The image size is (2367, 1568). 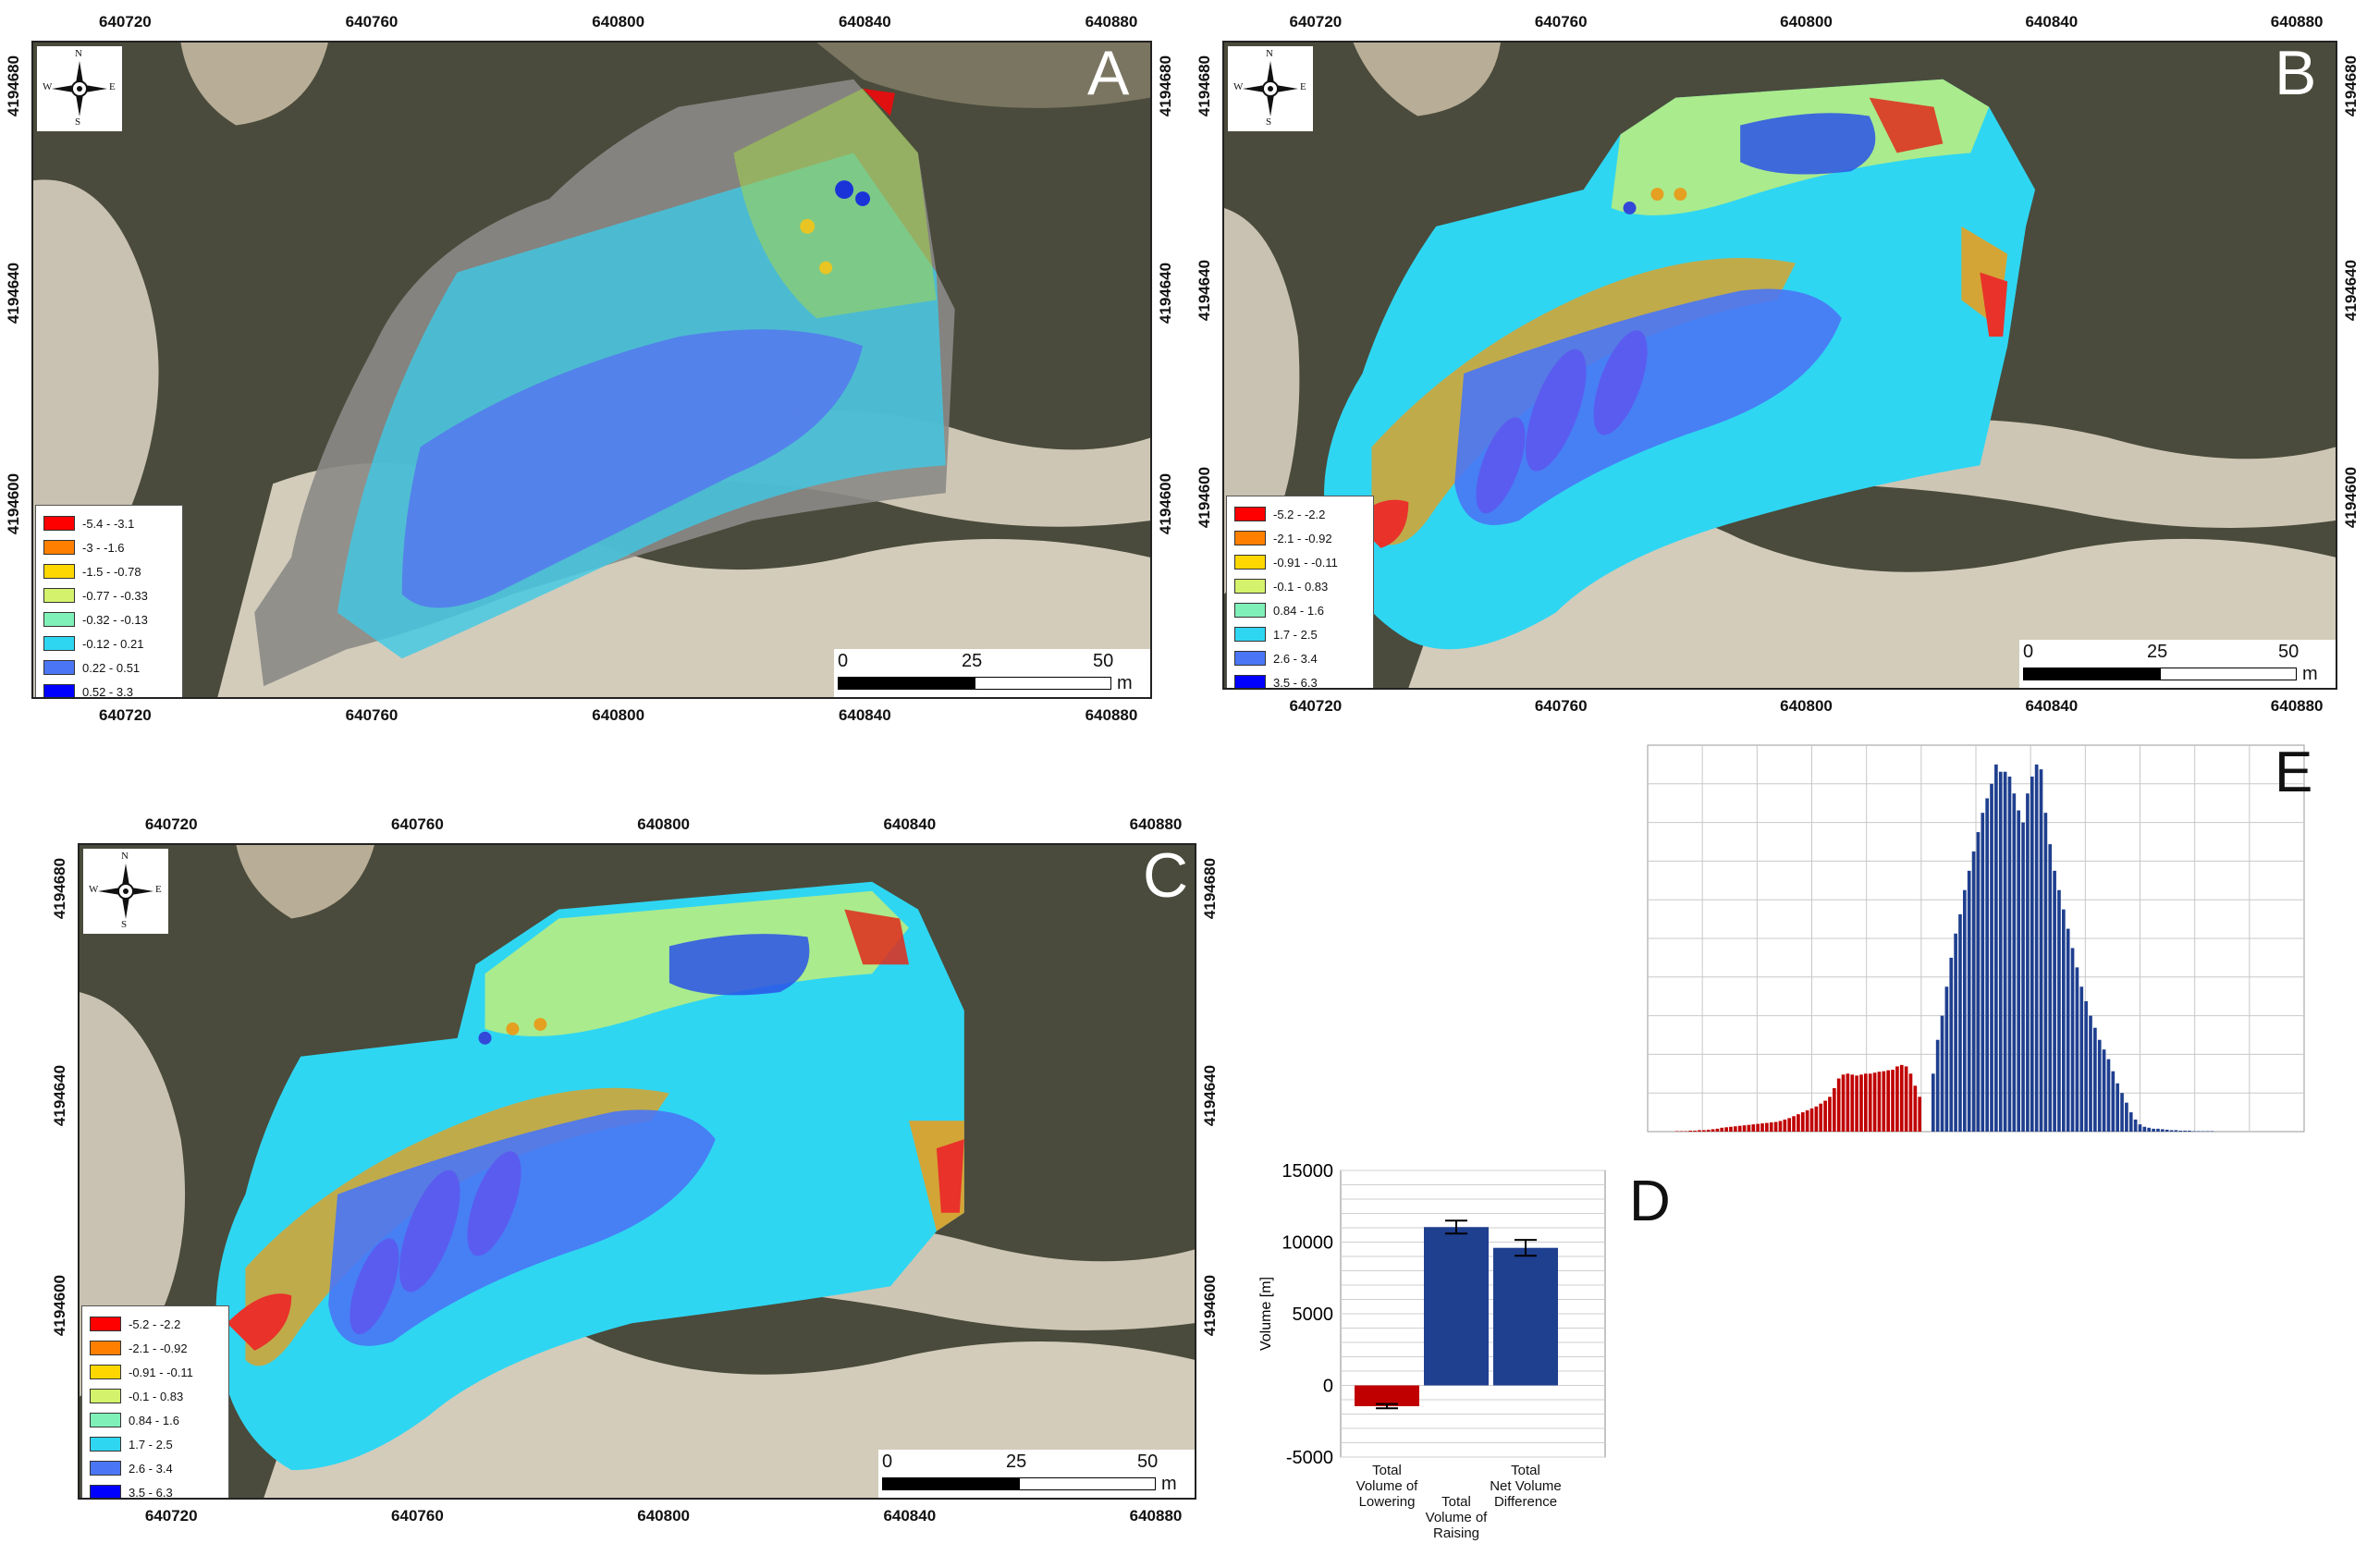 I want to click on histogram-plot, so click(x=1976, y=939).